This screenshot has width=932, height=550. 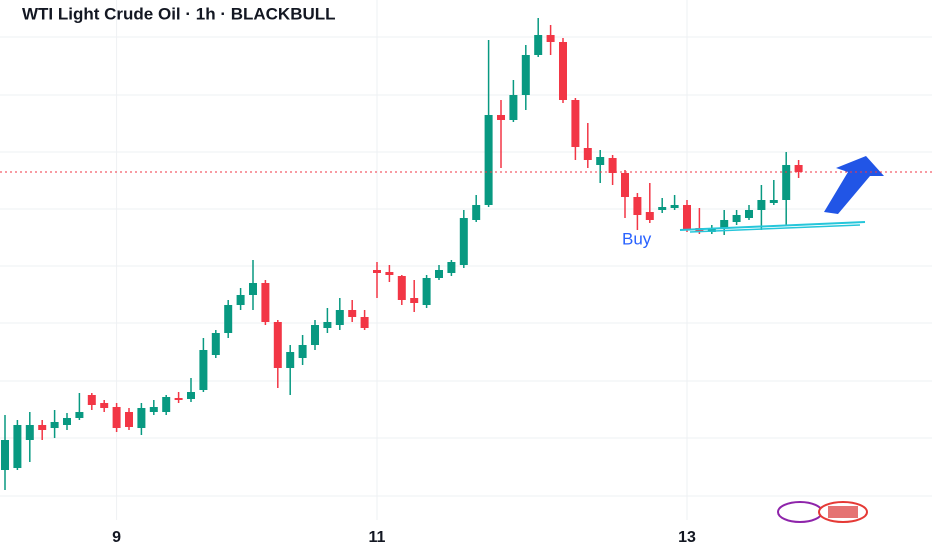 I want to click on logo-flag, so click(x=843, y=512).